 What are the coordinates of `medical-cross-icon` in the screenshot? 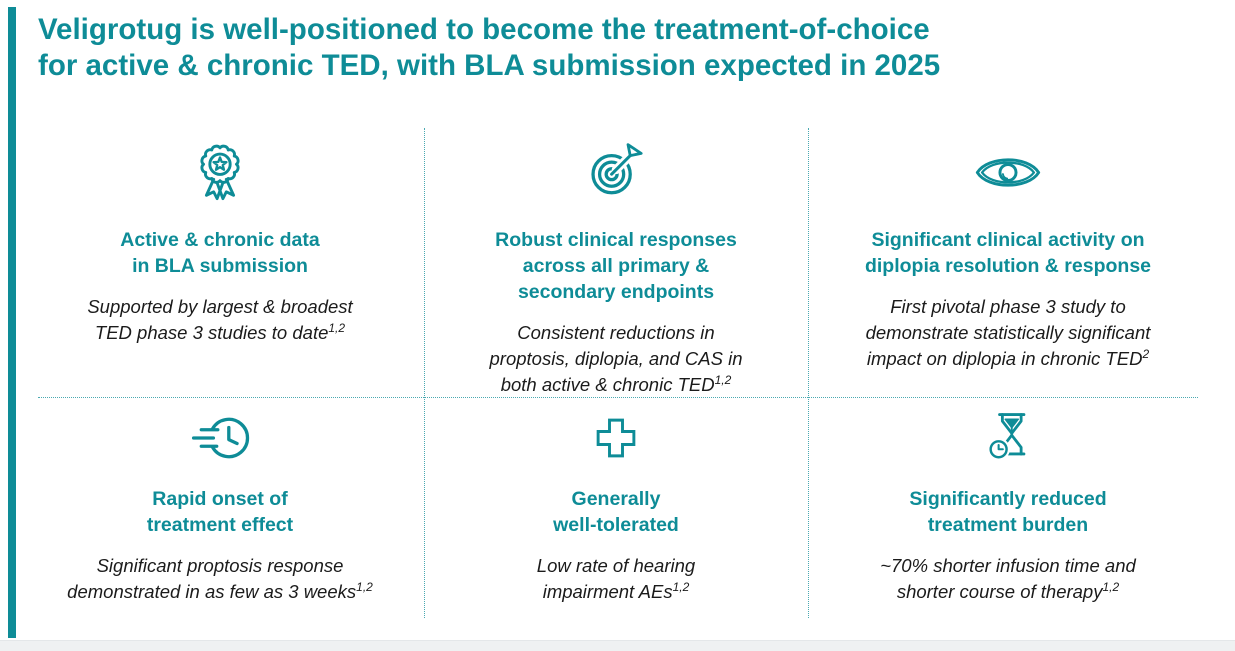 It's located at (616, 438).